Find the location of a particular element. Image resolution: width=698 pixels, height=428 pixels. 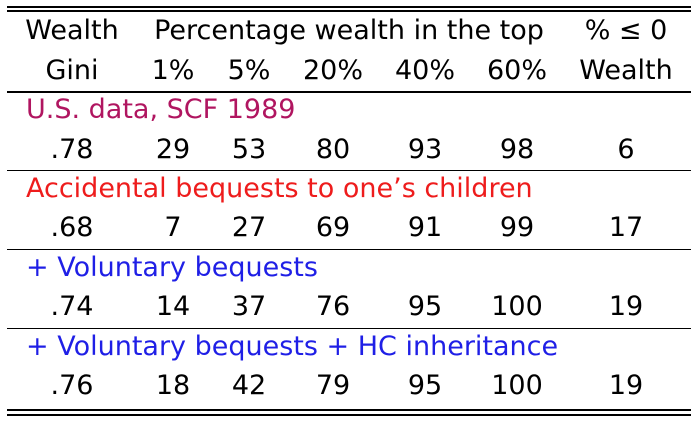

cell-gini: .78 is located at coordinates (72, 149).